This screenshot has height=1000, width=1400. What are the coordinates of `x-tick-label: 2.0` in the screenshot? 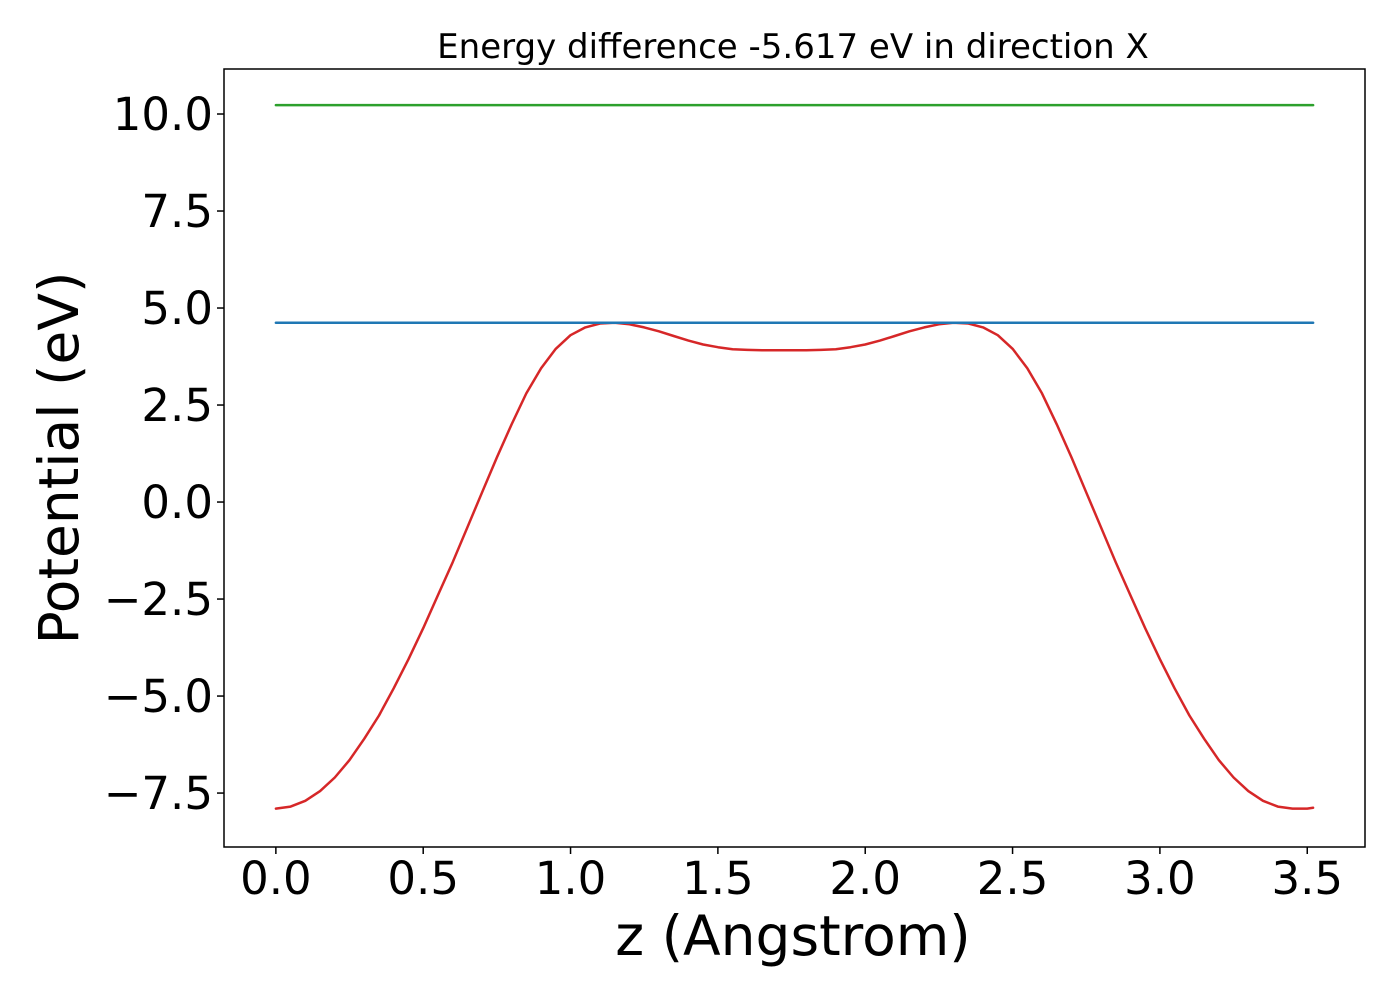 It's located at (865, 878).